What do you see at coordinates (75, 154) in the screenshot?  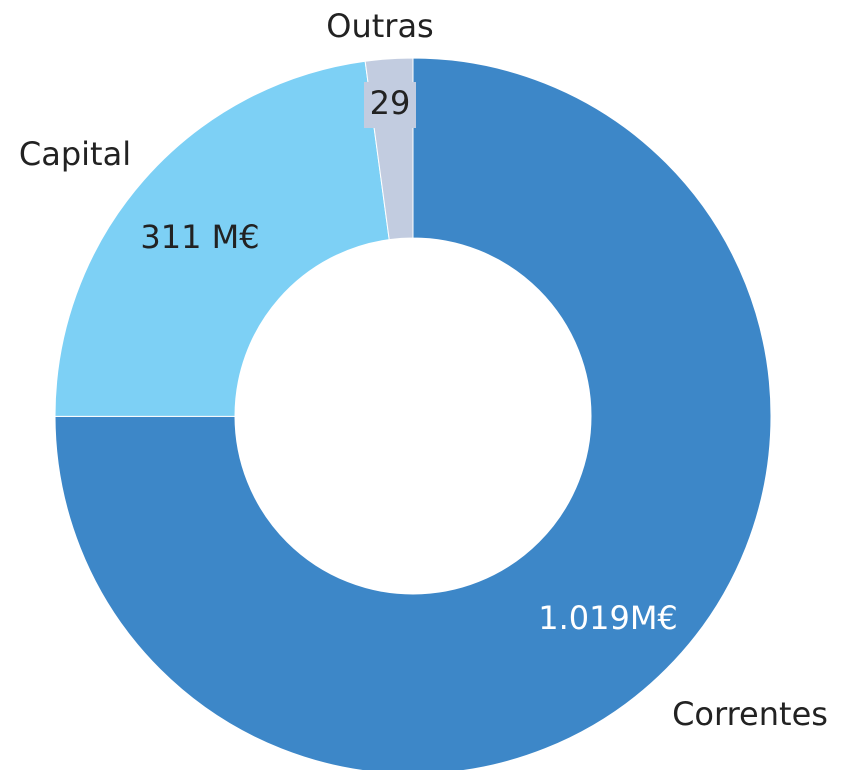 I see `category-label: Capital` at bounding box center [75, 154].